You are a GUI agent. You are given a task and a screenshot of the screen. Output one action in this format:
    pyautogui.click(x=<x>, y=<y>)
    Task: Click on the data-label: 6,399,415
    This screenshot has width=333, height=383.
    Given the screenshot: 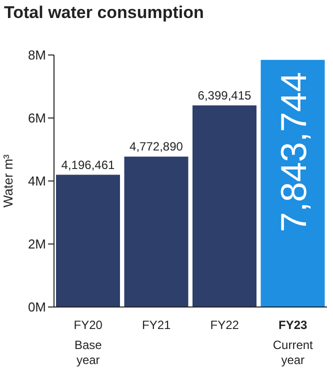 What is the action you would take?
    pyautogui.click(x=225, y=95)
    